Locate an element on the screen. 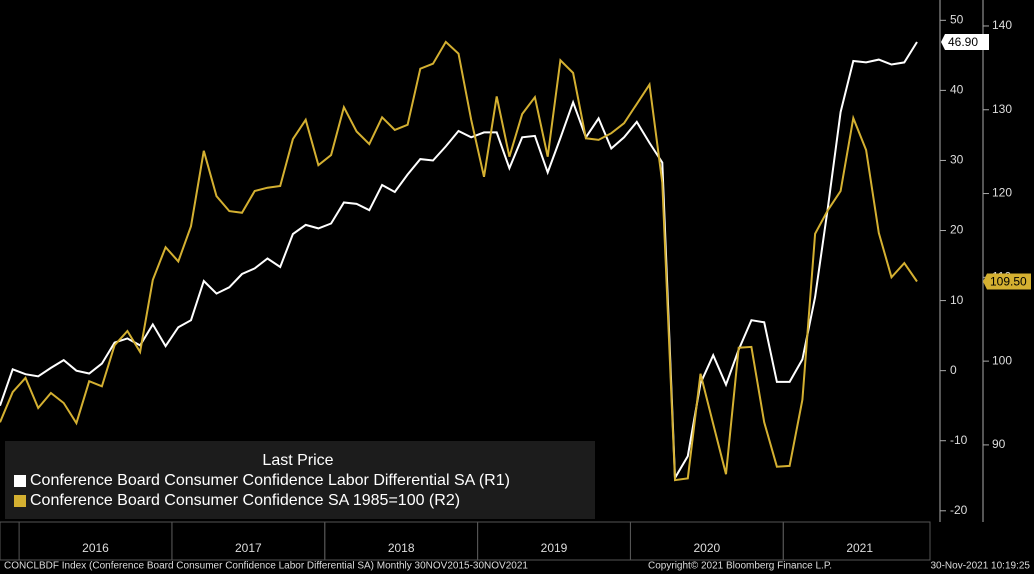 The width and height of the screenshot is (1034, 574). y-tick-label: 50 is located at coordinates (957, 19).